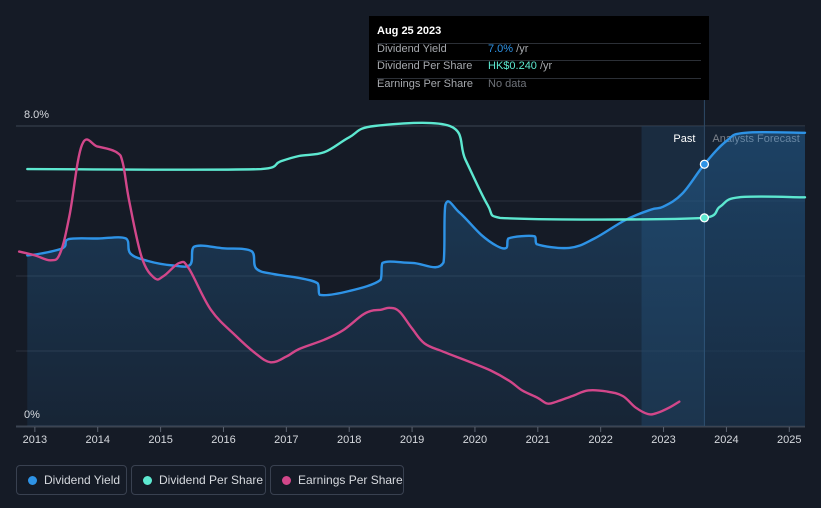 This screenshot has width=821, height=508. What do you see at coordinates (412, 49) in the screenshot?
I see `tooltip-label: Dividend Yield` at bounding box center [412, 49].